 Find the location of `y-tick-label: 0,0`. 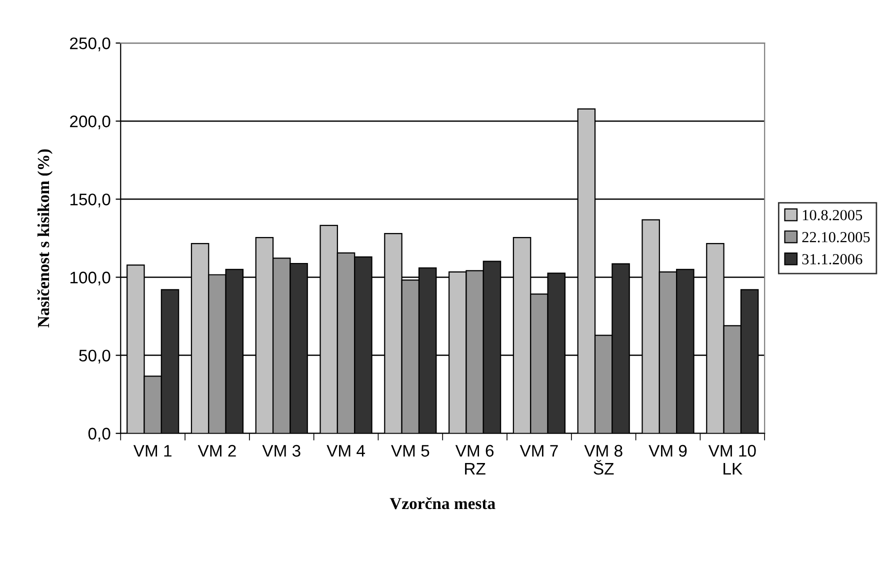

y-tick-label: 0,0 is located at coordinates (99, 435).